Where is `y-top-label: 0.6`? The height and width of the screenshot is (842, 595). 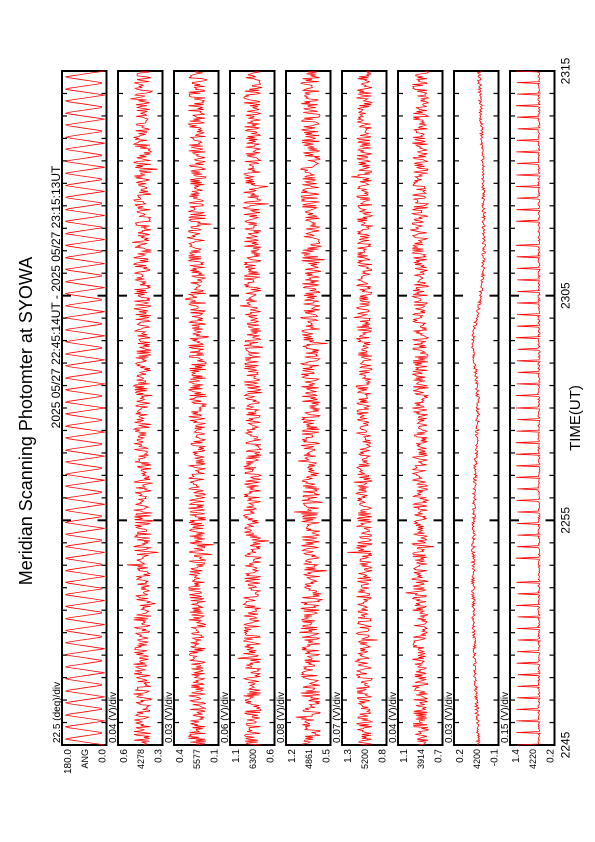
y-top-label: 0.6 is located at coordinates (124, 756).